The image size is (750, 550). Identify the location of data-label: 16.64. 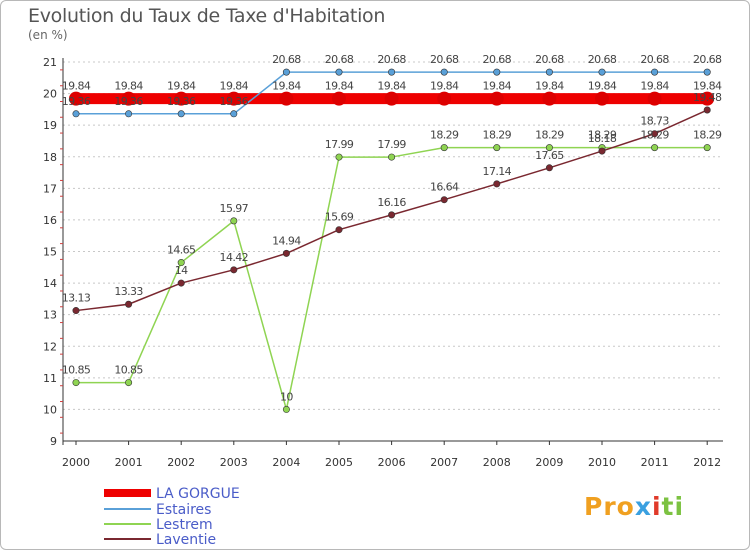
(444, 187).